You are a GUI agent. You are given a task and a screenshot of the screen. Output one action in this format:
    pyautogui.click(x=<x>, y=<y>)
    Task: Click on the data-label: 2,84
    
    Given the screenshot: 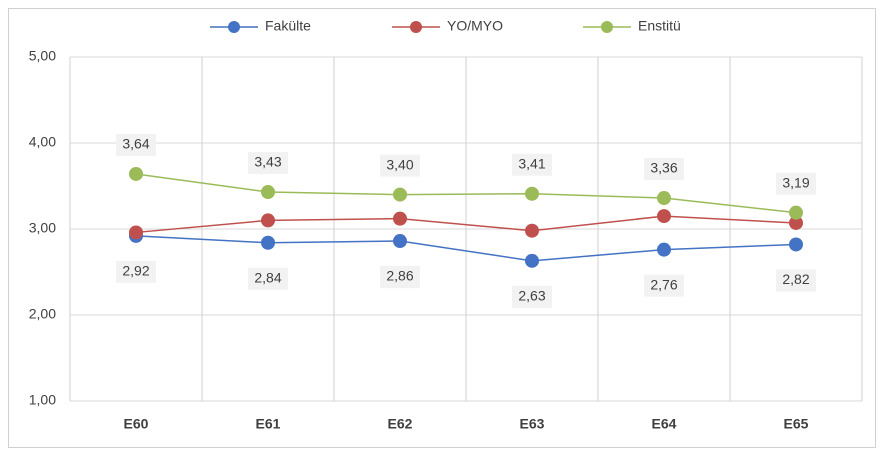 What is the action you would take?
    pyautogui.click(x=267, y=277)
    